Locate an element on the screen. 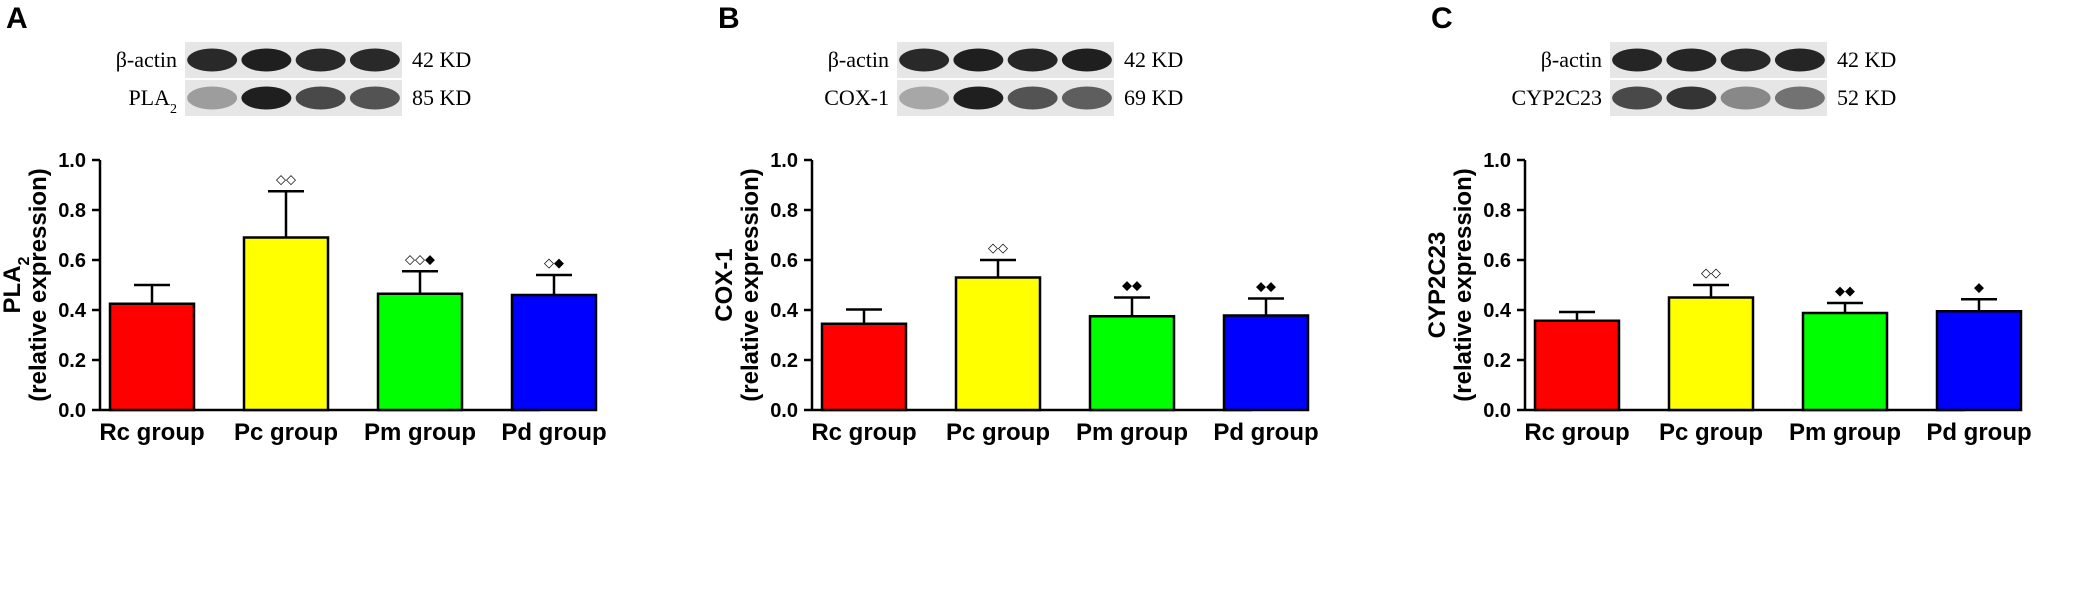 The image size is (2091, 591). blot-kd-label: 85 KD is located at coordinates (441, 97).